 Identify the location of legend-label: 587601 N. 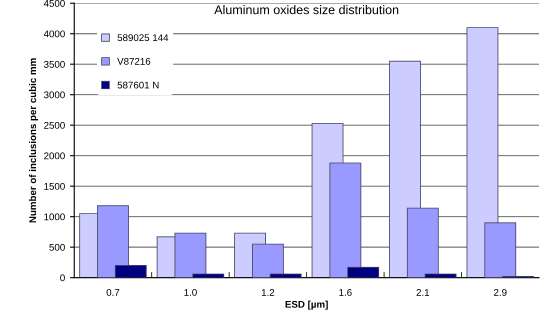
(138, 85).